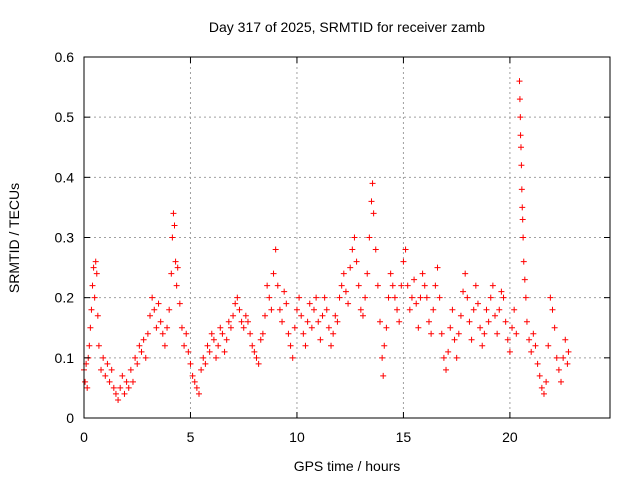 The image size is (640, 480). What do you see at coordinates (65, 238) in the screenshot?
I see `y-tick-label: 0.3` at bounding box center [65, 238].